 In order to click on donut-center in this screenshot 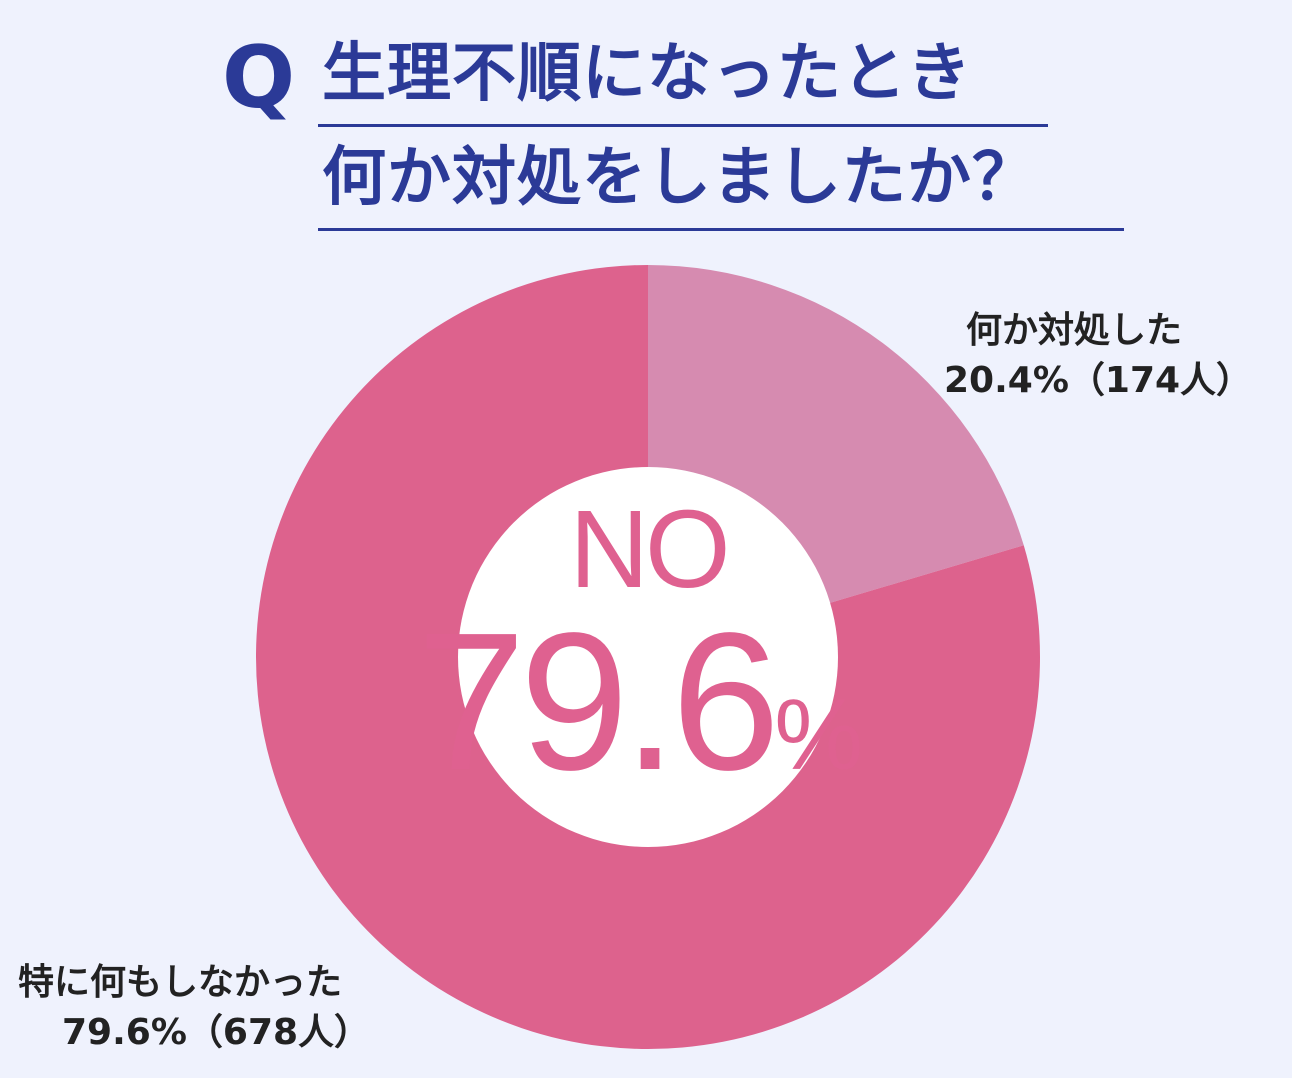, I will do `click(648, 657)`.